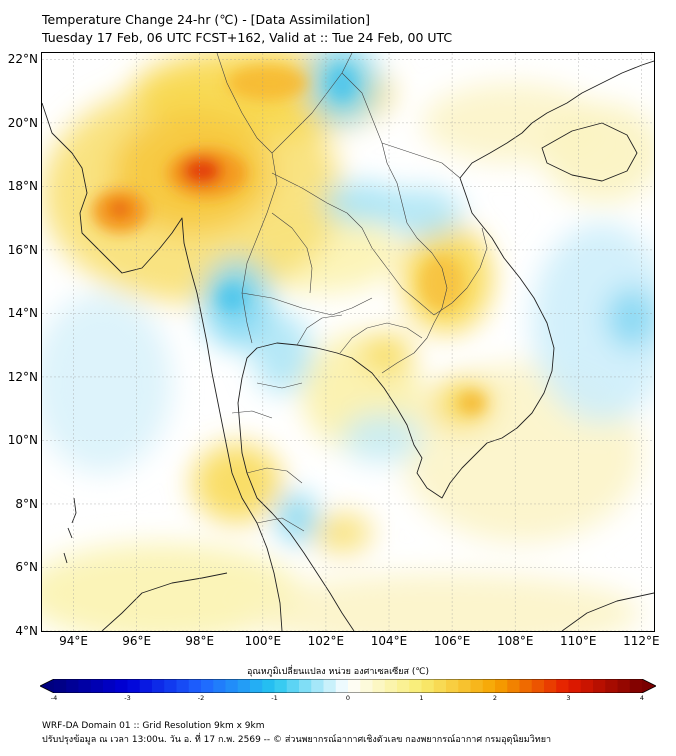  I want to click on lat-label: 18°N, so click(22, 186).